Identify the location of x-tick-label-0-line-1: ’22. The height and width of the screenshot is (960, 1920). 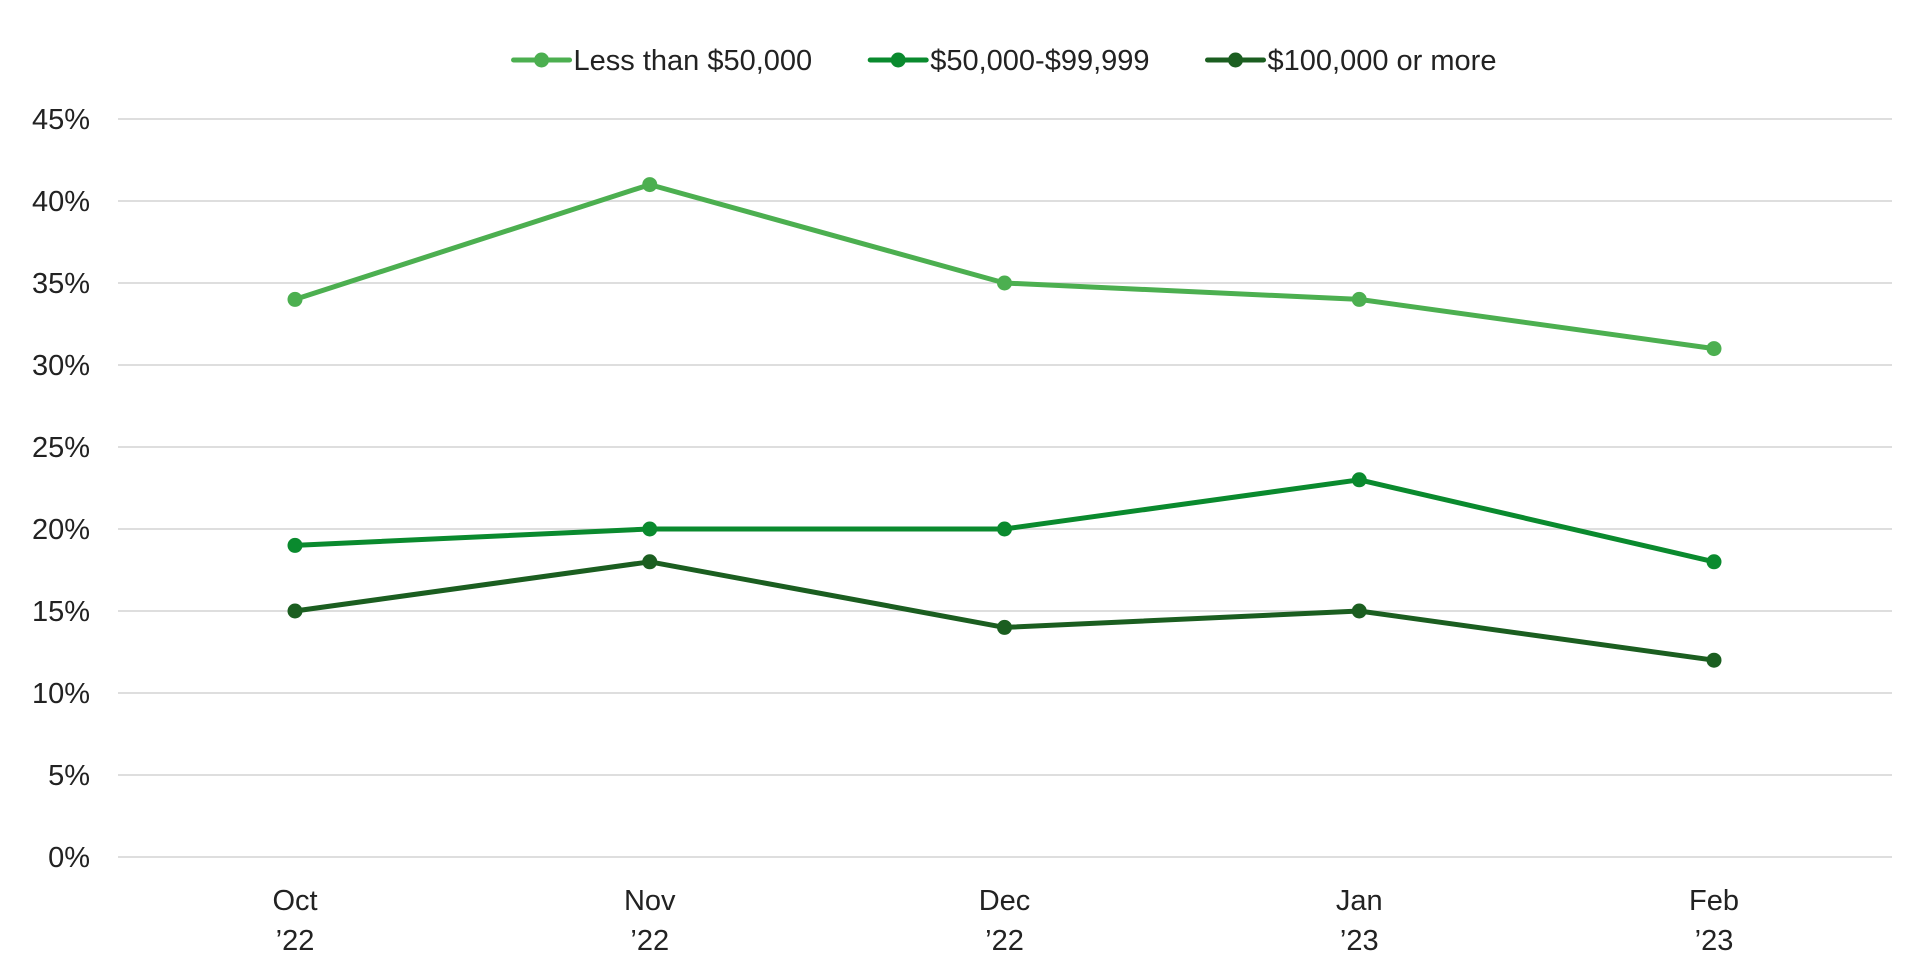
(295, 941).